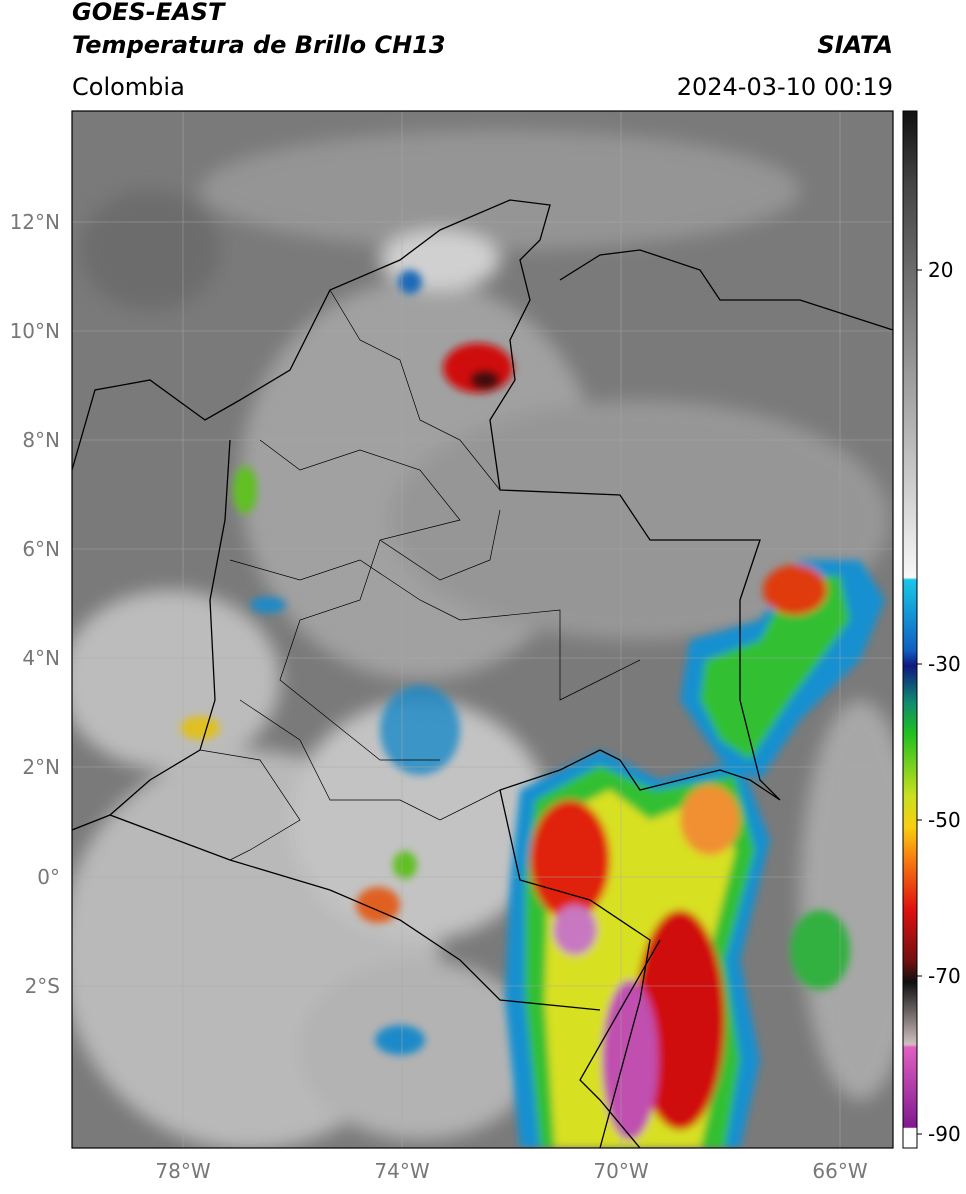  What do you see at coordinates (48, 877) in the screenshot?
I see `lat-label: 0°` at bounding box center [48, 877].